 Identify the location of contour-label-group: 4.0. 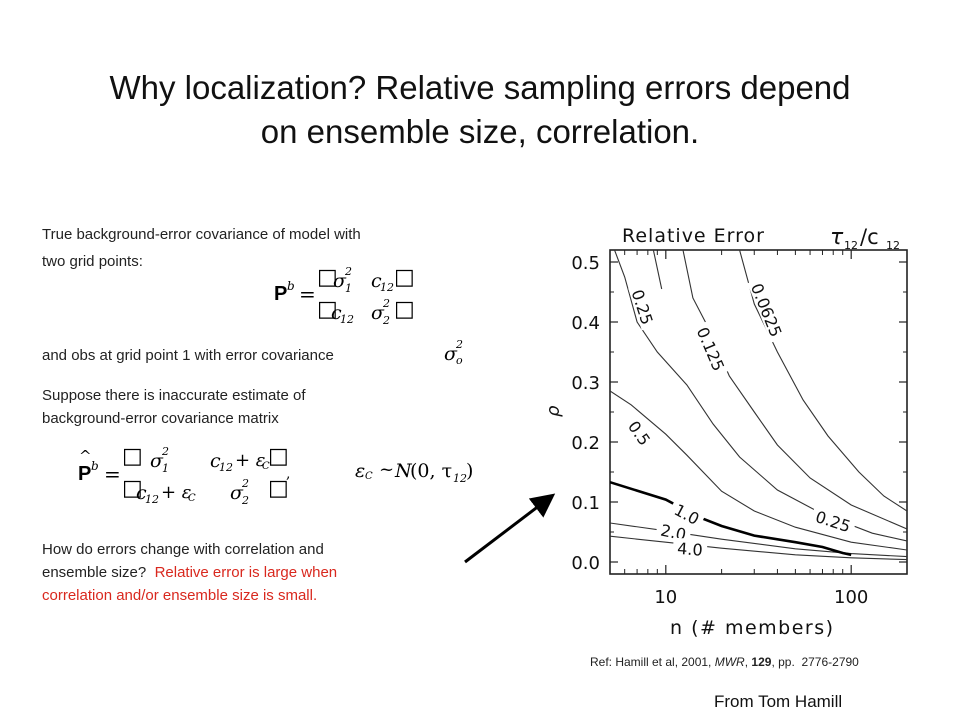
(690, 548).